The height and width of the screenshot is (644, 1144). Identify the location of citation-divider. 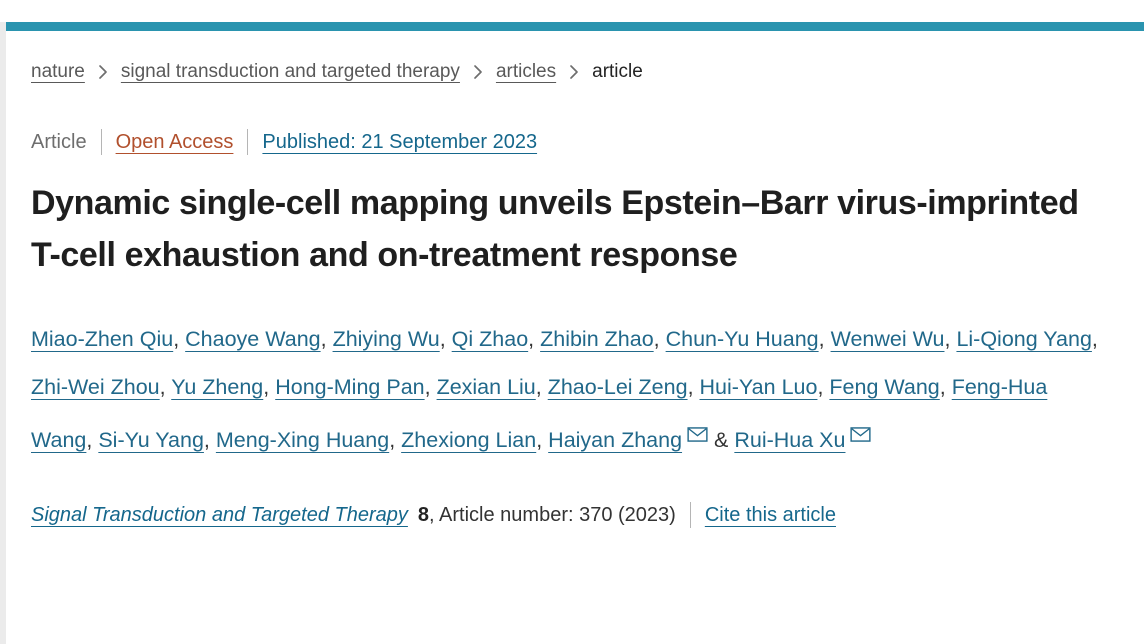
(690, 515).